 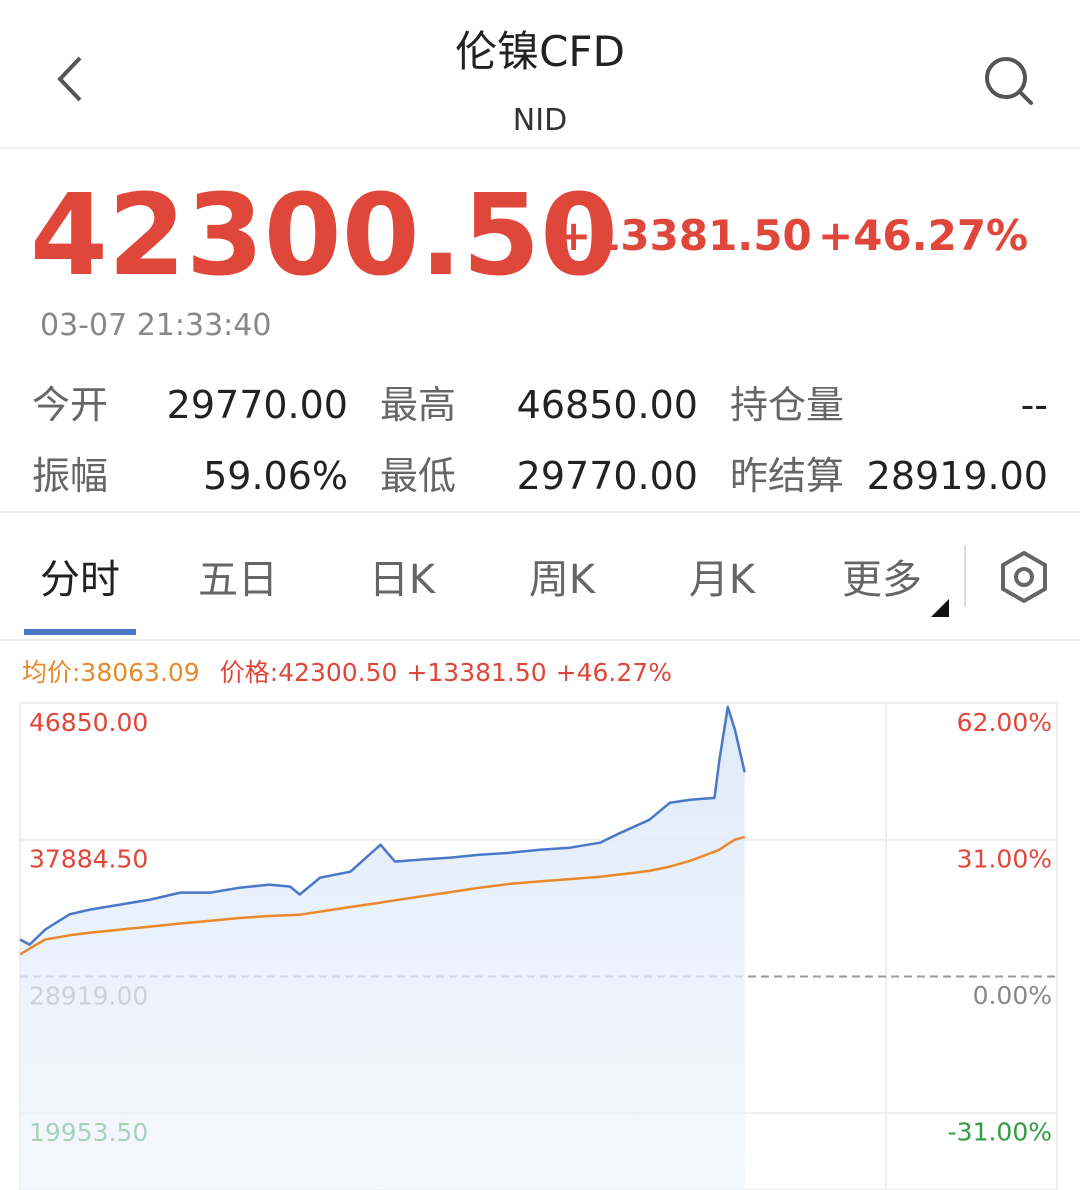 What do you see at coordinates (684, 235) in the screenshot?
I see `price-change: +13381.50` at bounding box center [684, 235].